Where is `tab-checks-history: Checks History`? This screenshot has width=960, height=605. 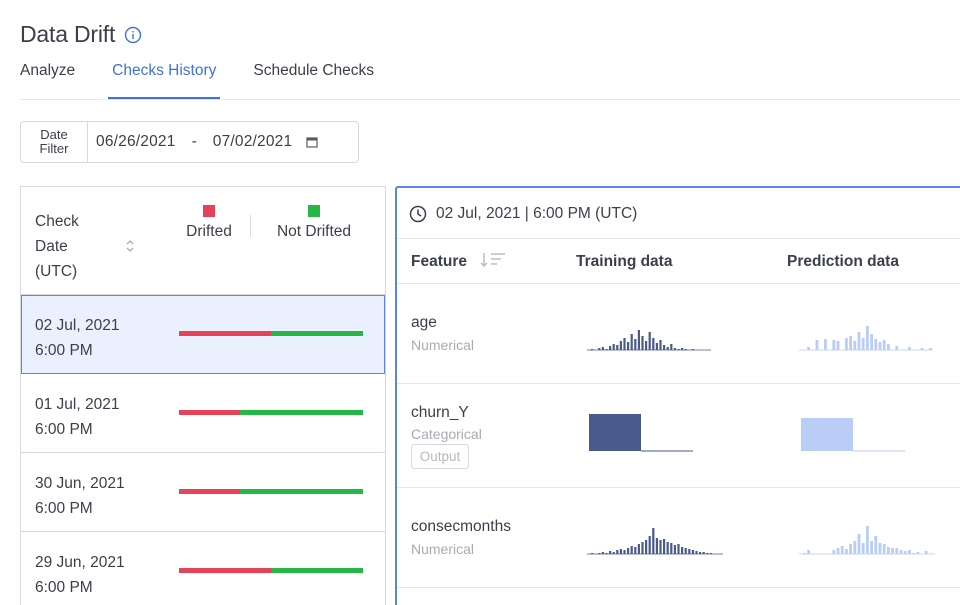 tab-checks-history: Checks History is located at coordinates (164, 79).